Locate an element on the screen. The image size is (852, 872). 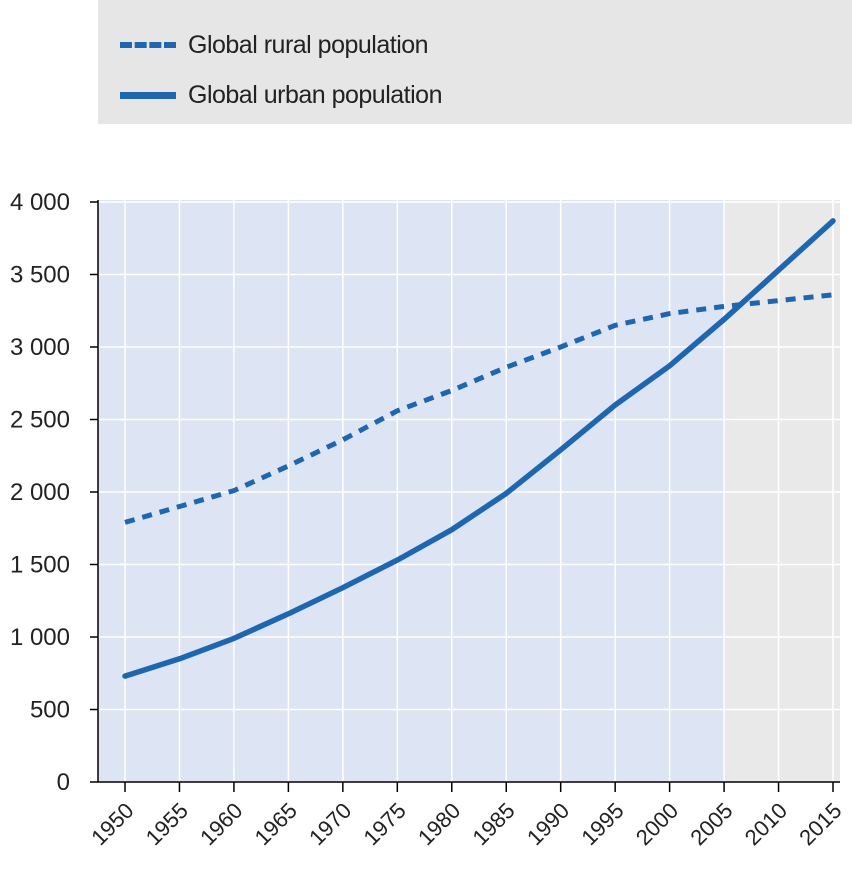
y-tick-label: 500 is located at coordinates (50, 710).